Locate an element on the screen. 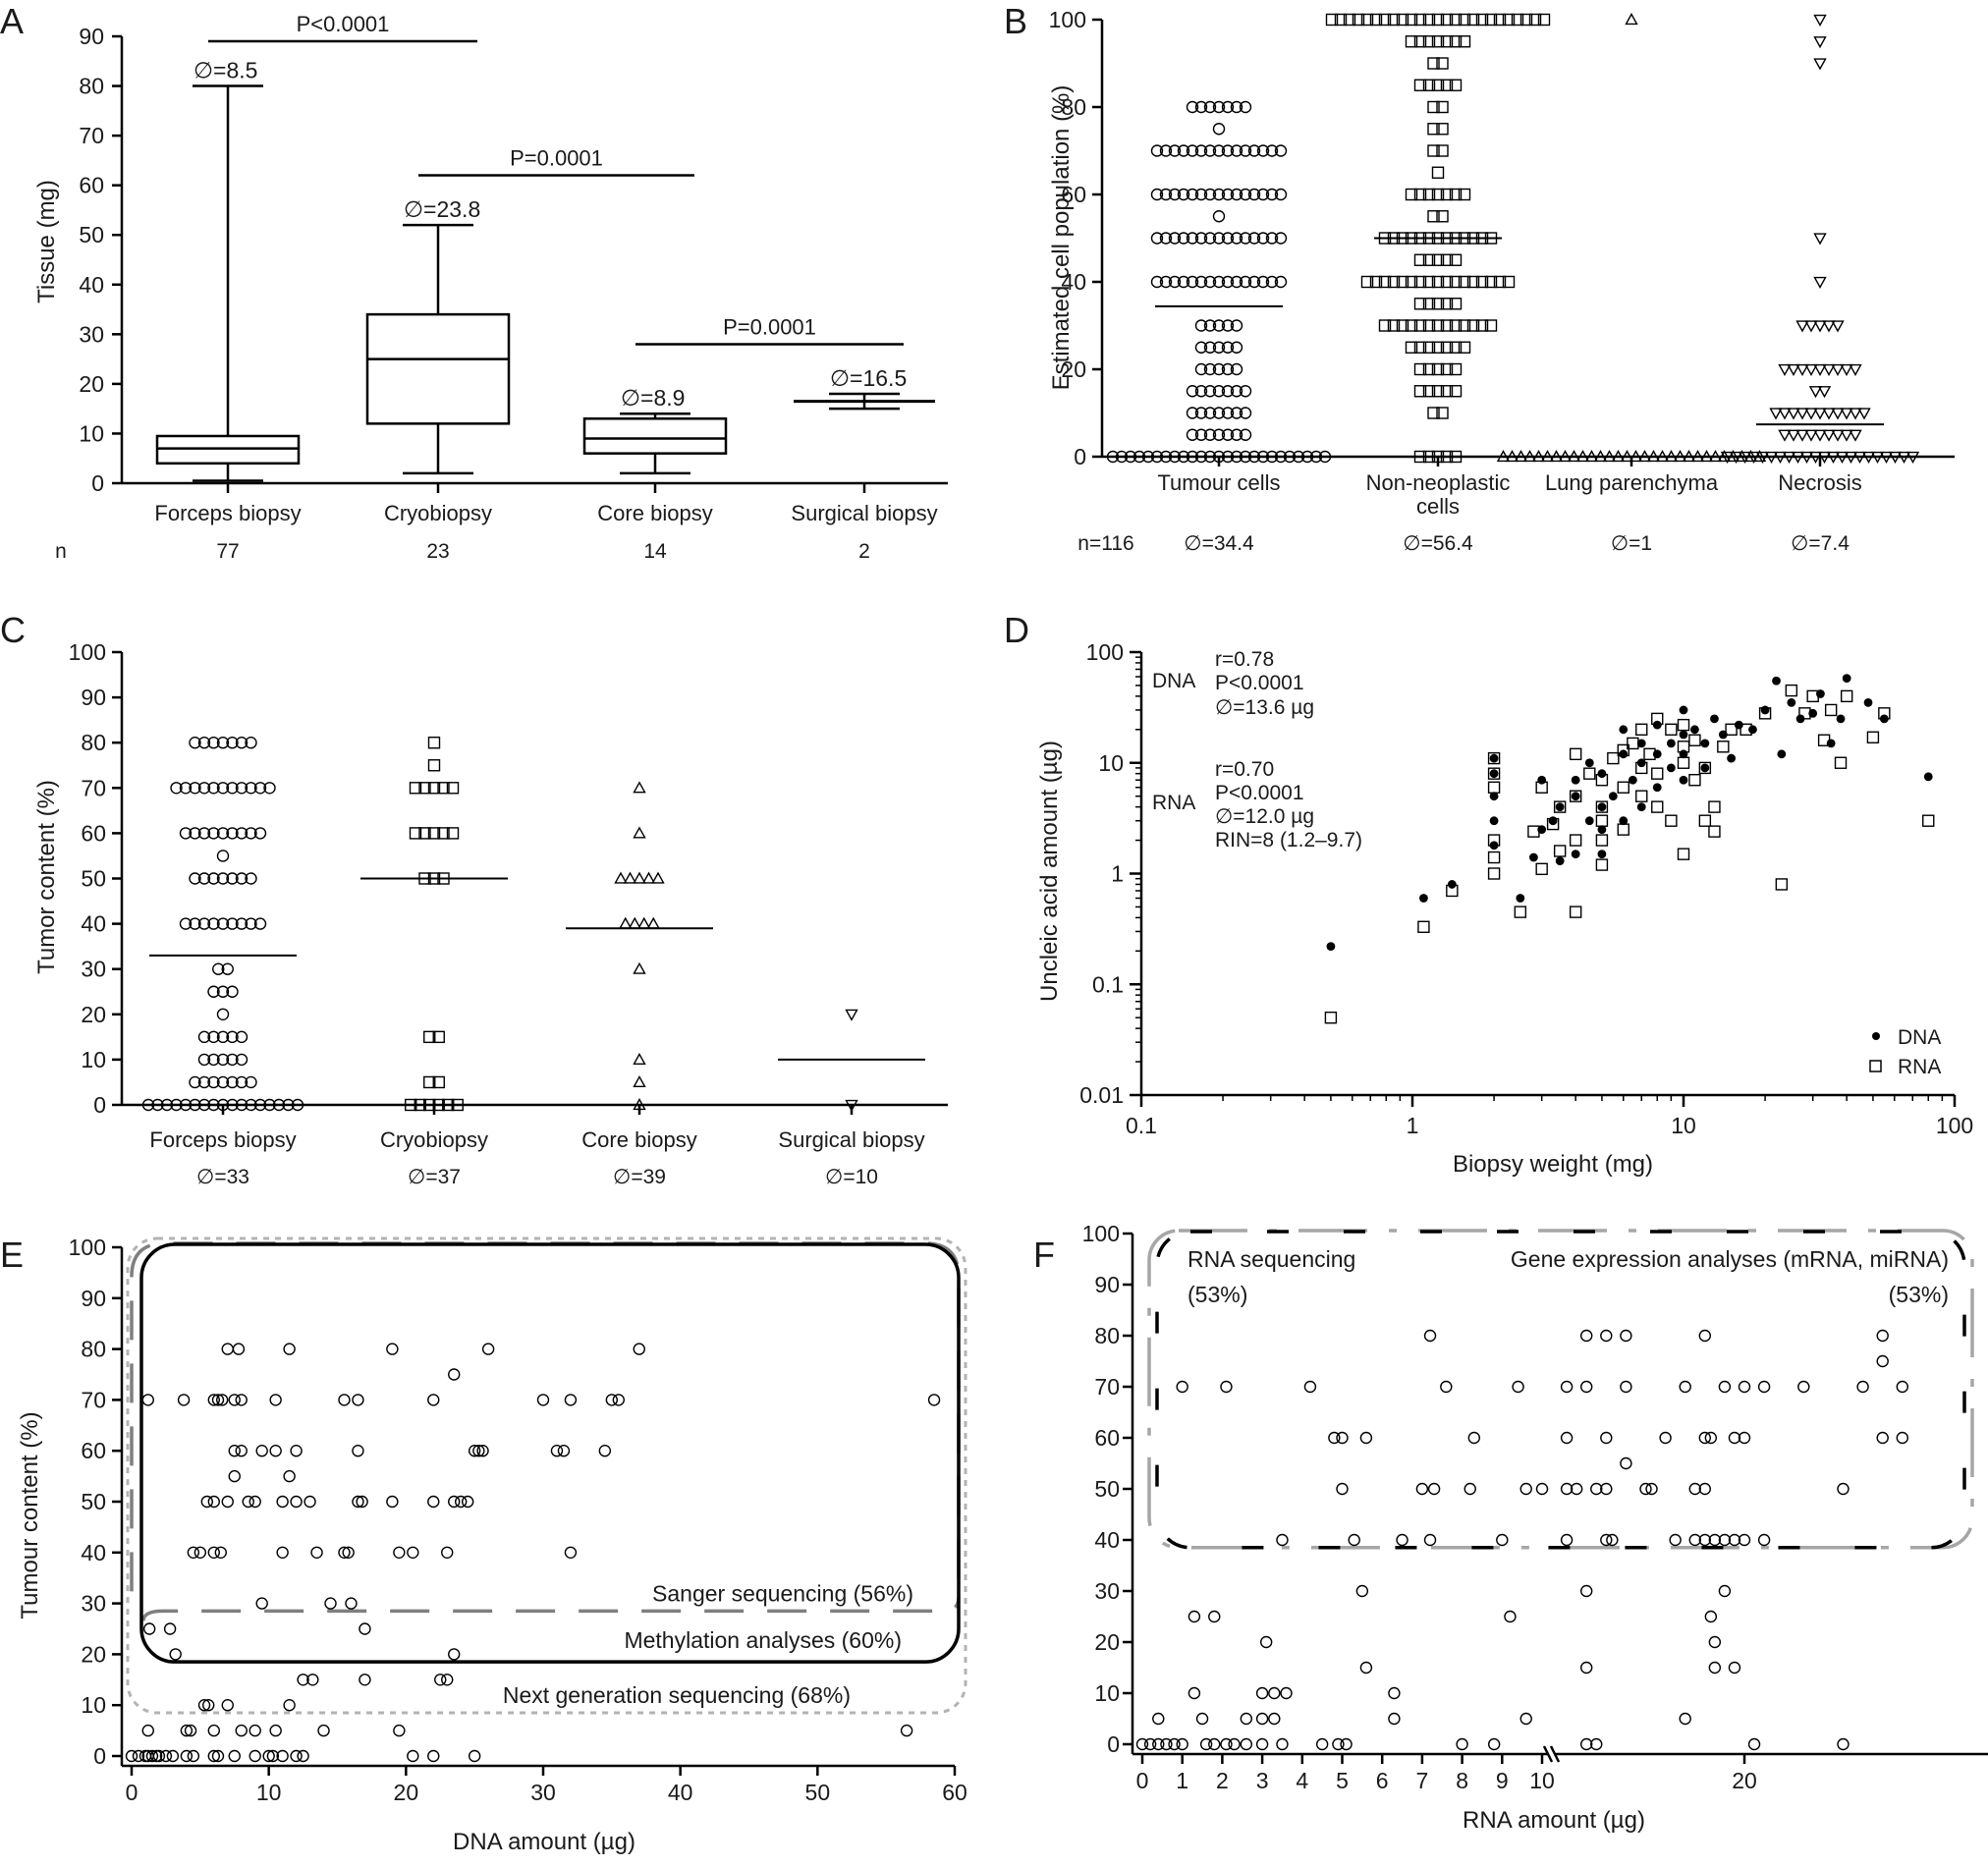 This screenshot has height=1867, width=1988. panel-d-legend-rna: RNA is located at coordinates (1919, 1067).